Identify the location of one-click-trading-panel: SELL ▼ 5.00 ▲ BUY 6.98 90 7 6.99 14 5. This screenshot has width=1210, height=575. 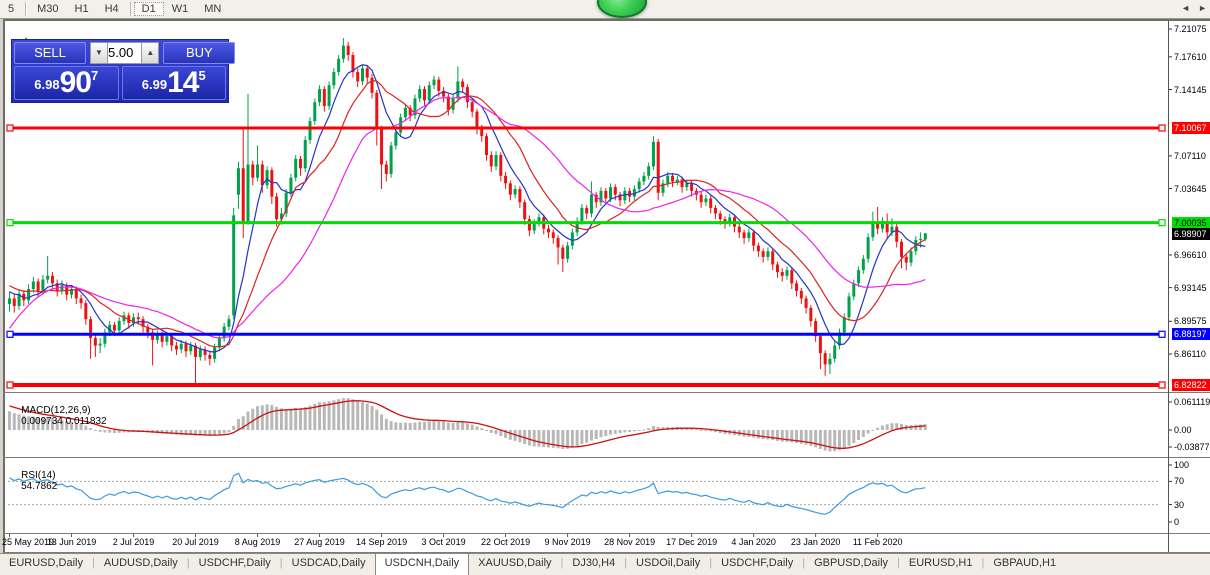
(123, 71).